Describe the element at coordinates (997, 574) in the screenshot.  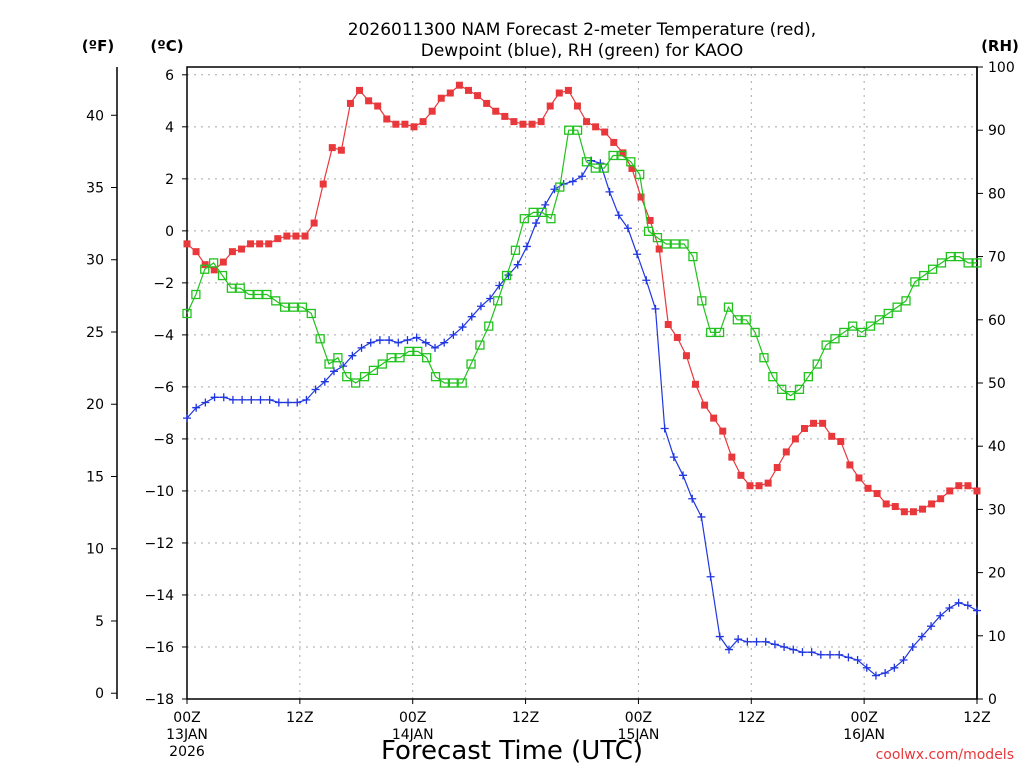
I see `rh-tick-label: 20` at that location.